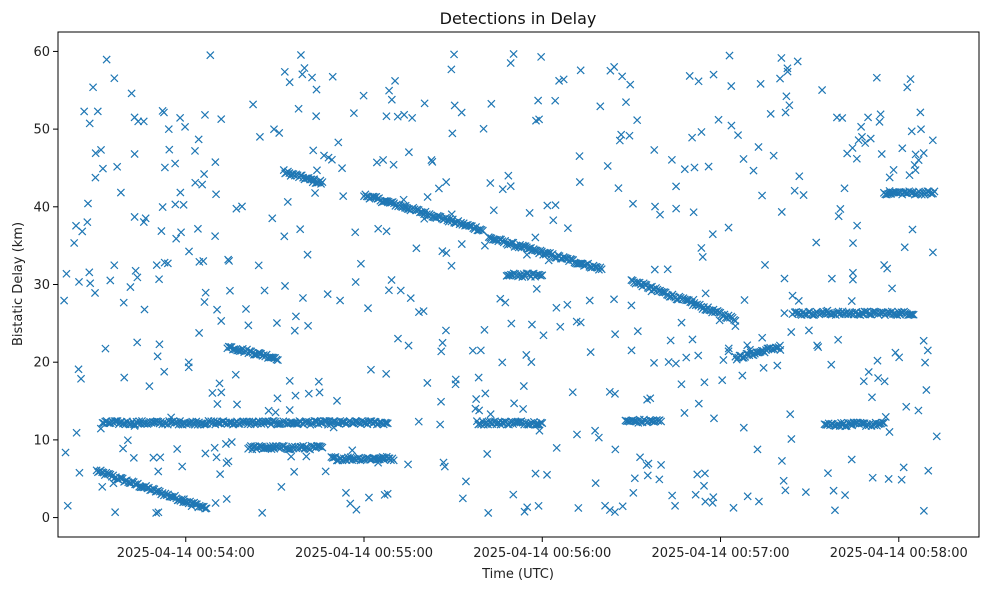  What do you see at coordinates (518, 18) in the screenshot?
I see `chart-title: Detections in Delay` at bounding box center [518, 18].